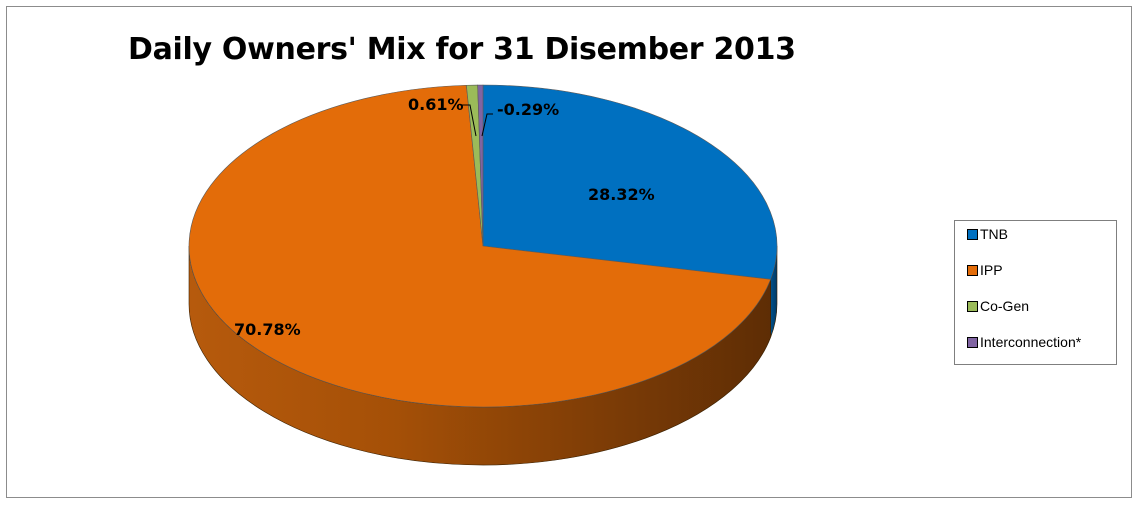 This screenshot has width=1140, height=506. Describe the element at coordinates (630, 182) in the screenshot. I see `pie-slice-tnb` at that location.